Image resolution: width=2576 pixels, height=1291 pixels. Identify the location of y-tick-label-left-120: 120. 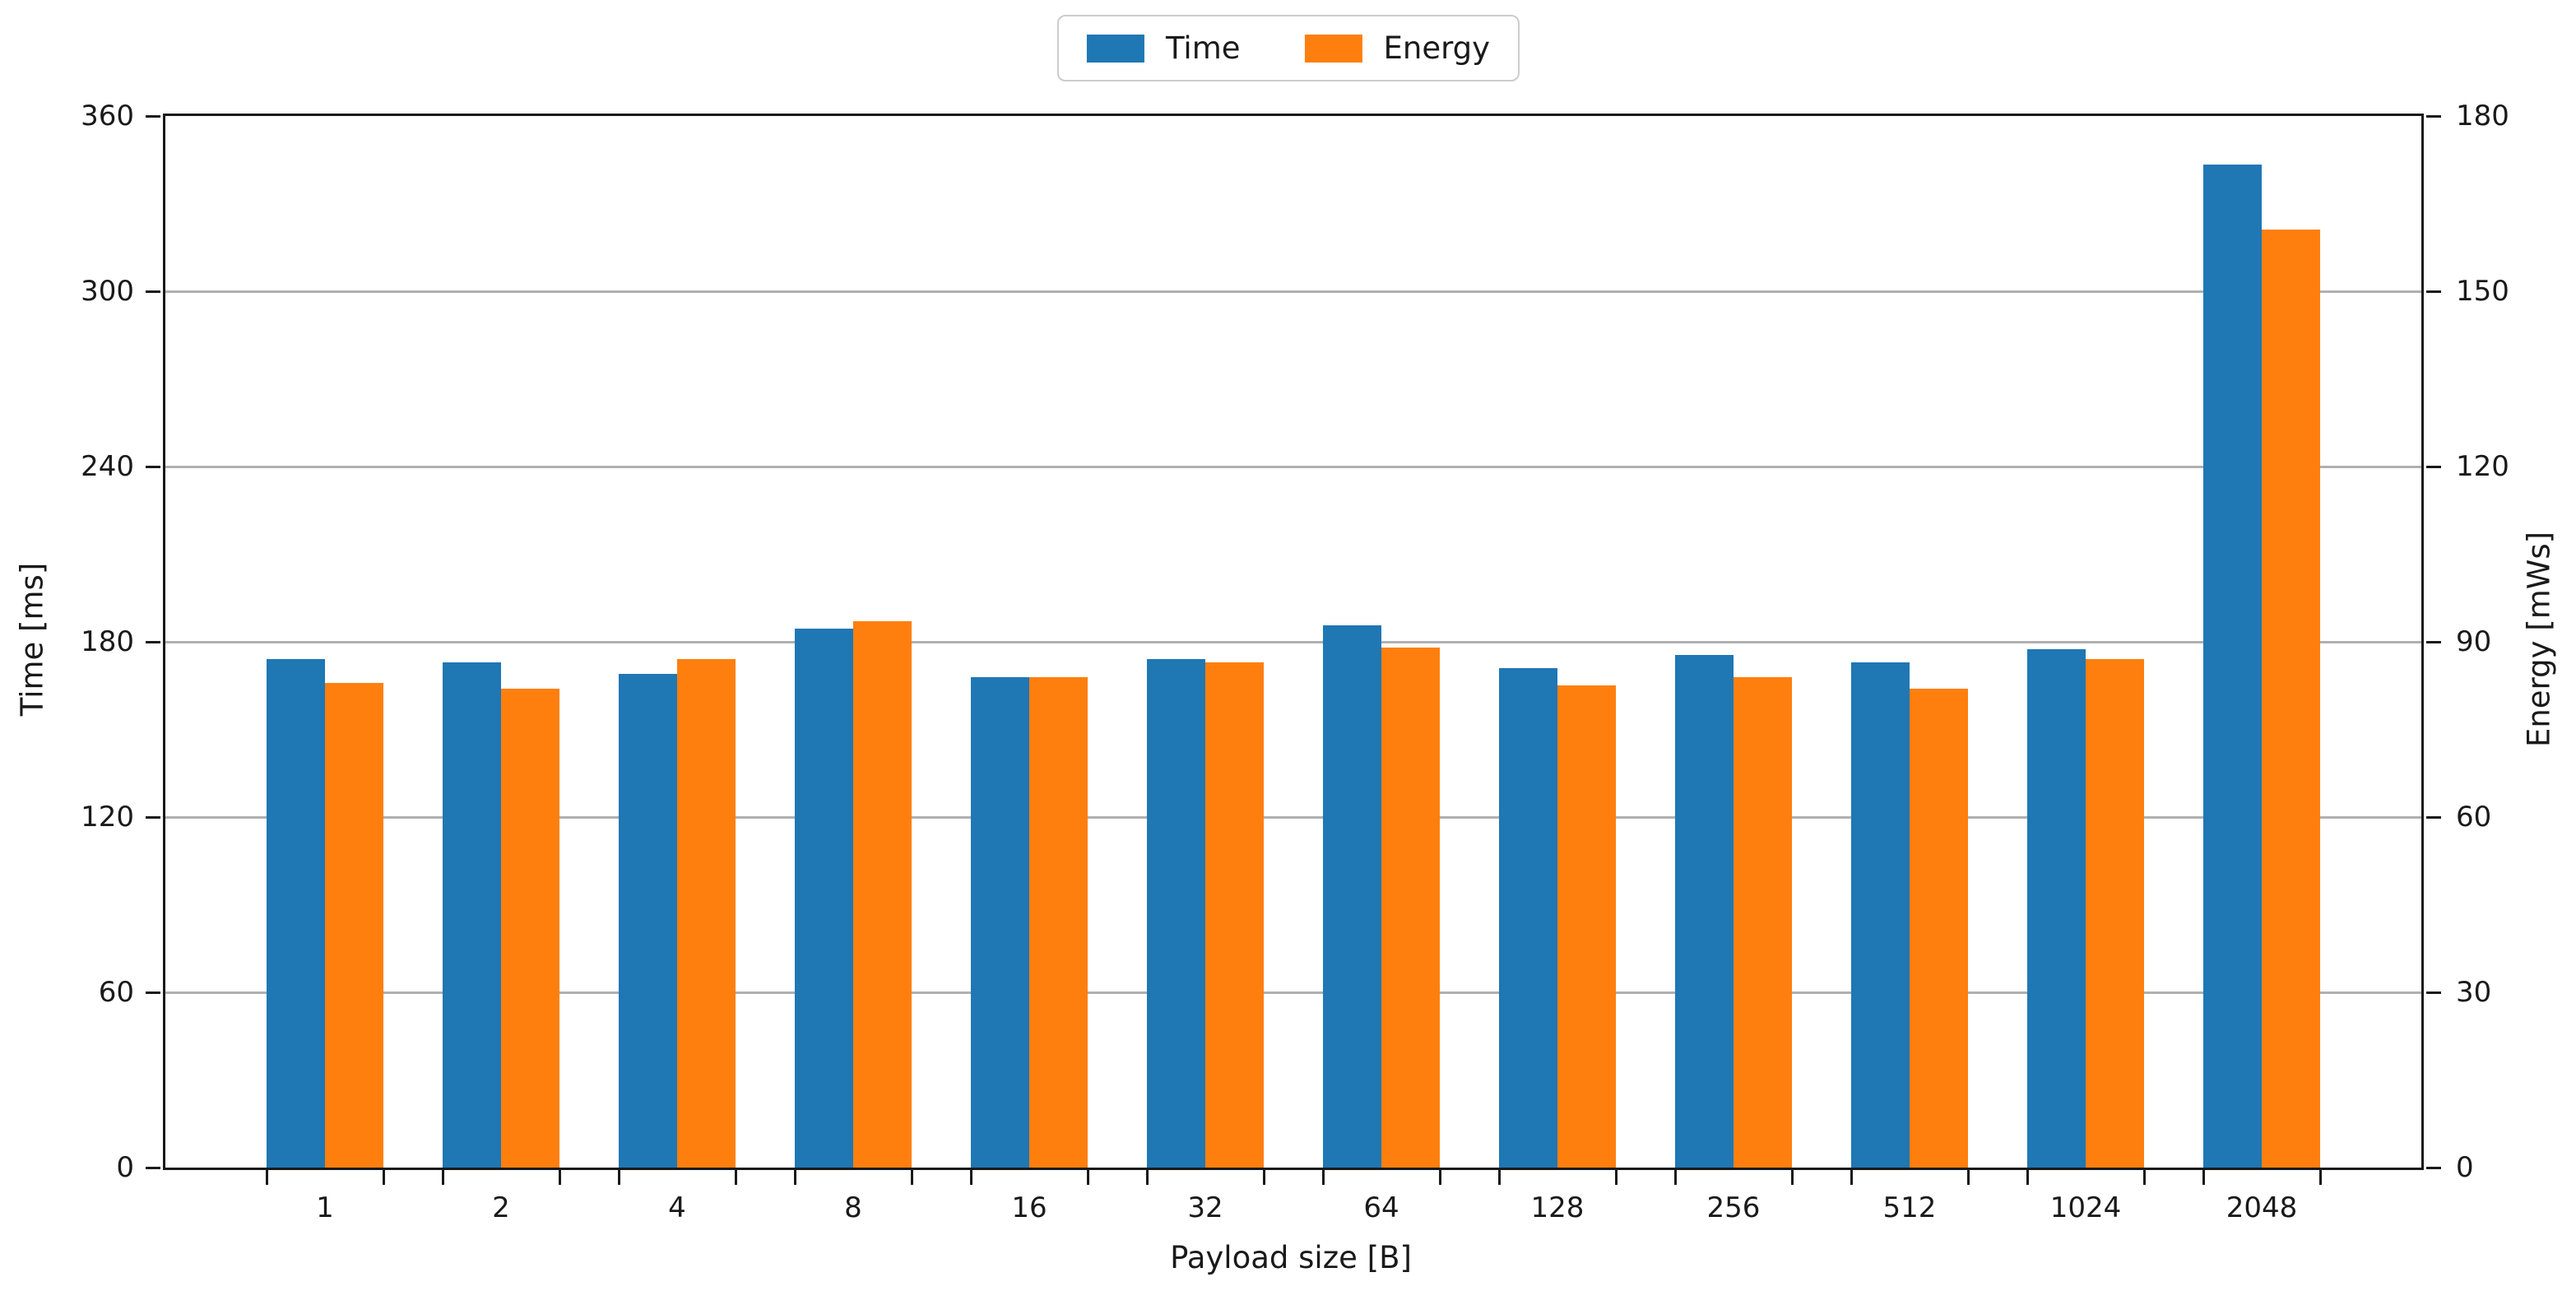
(107, 817).